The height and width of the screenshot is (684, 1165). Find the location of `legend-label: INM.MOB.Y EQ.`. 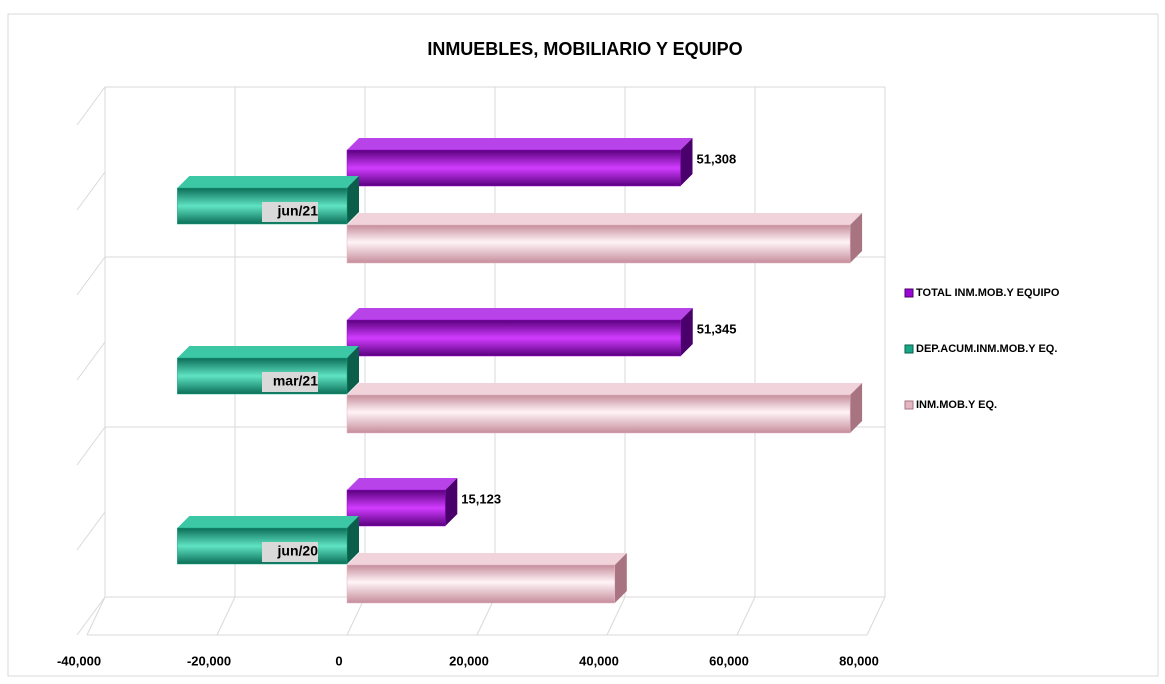

legend-label: INM.MOB.Y EQ. is located at coordinates (956, 405).